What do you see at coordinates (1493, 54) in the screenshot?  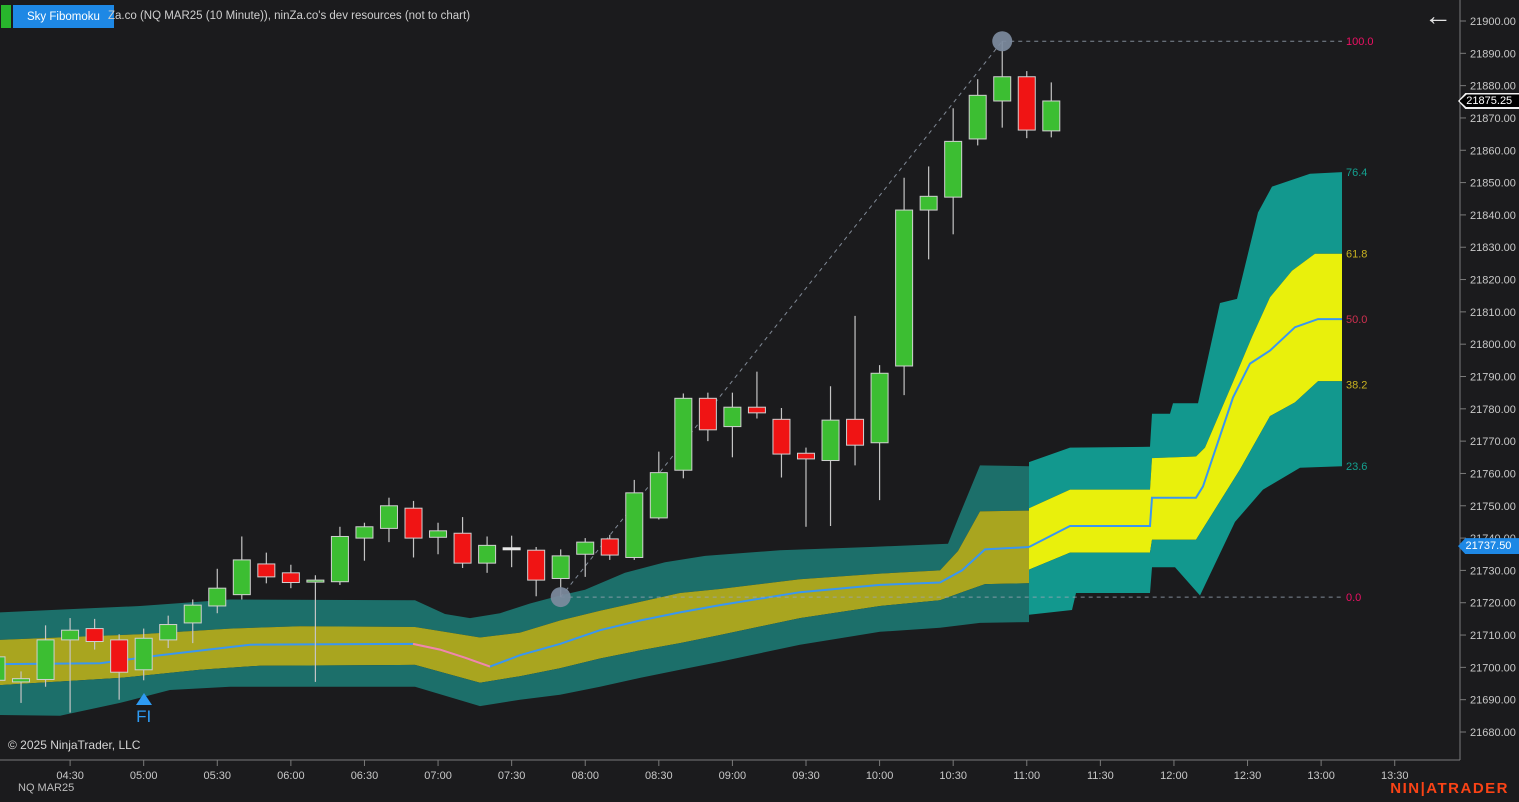 I see `price-tick-label: 21890.00` at bounding box center [1493, 54].